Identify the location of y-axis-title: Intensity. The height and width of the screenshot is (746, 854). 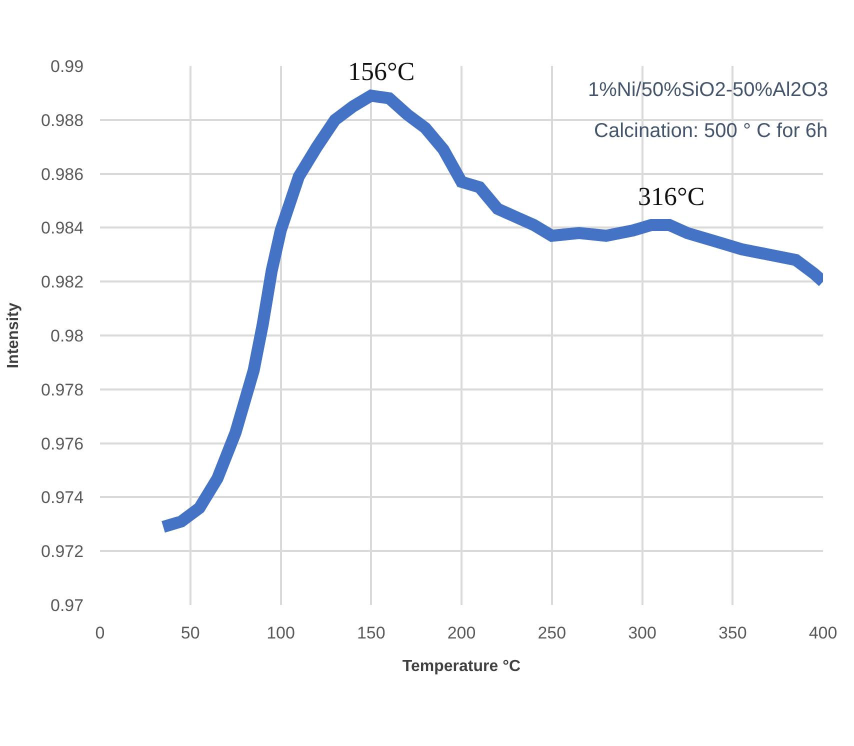
(13, 335).